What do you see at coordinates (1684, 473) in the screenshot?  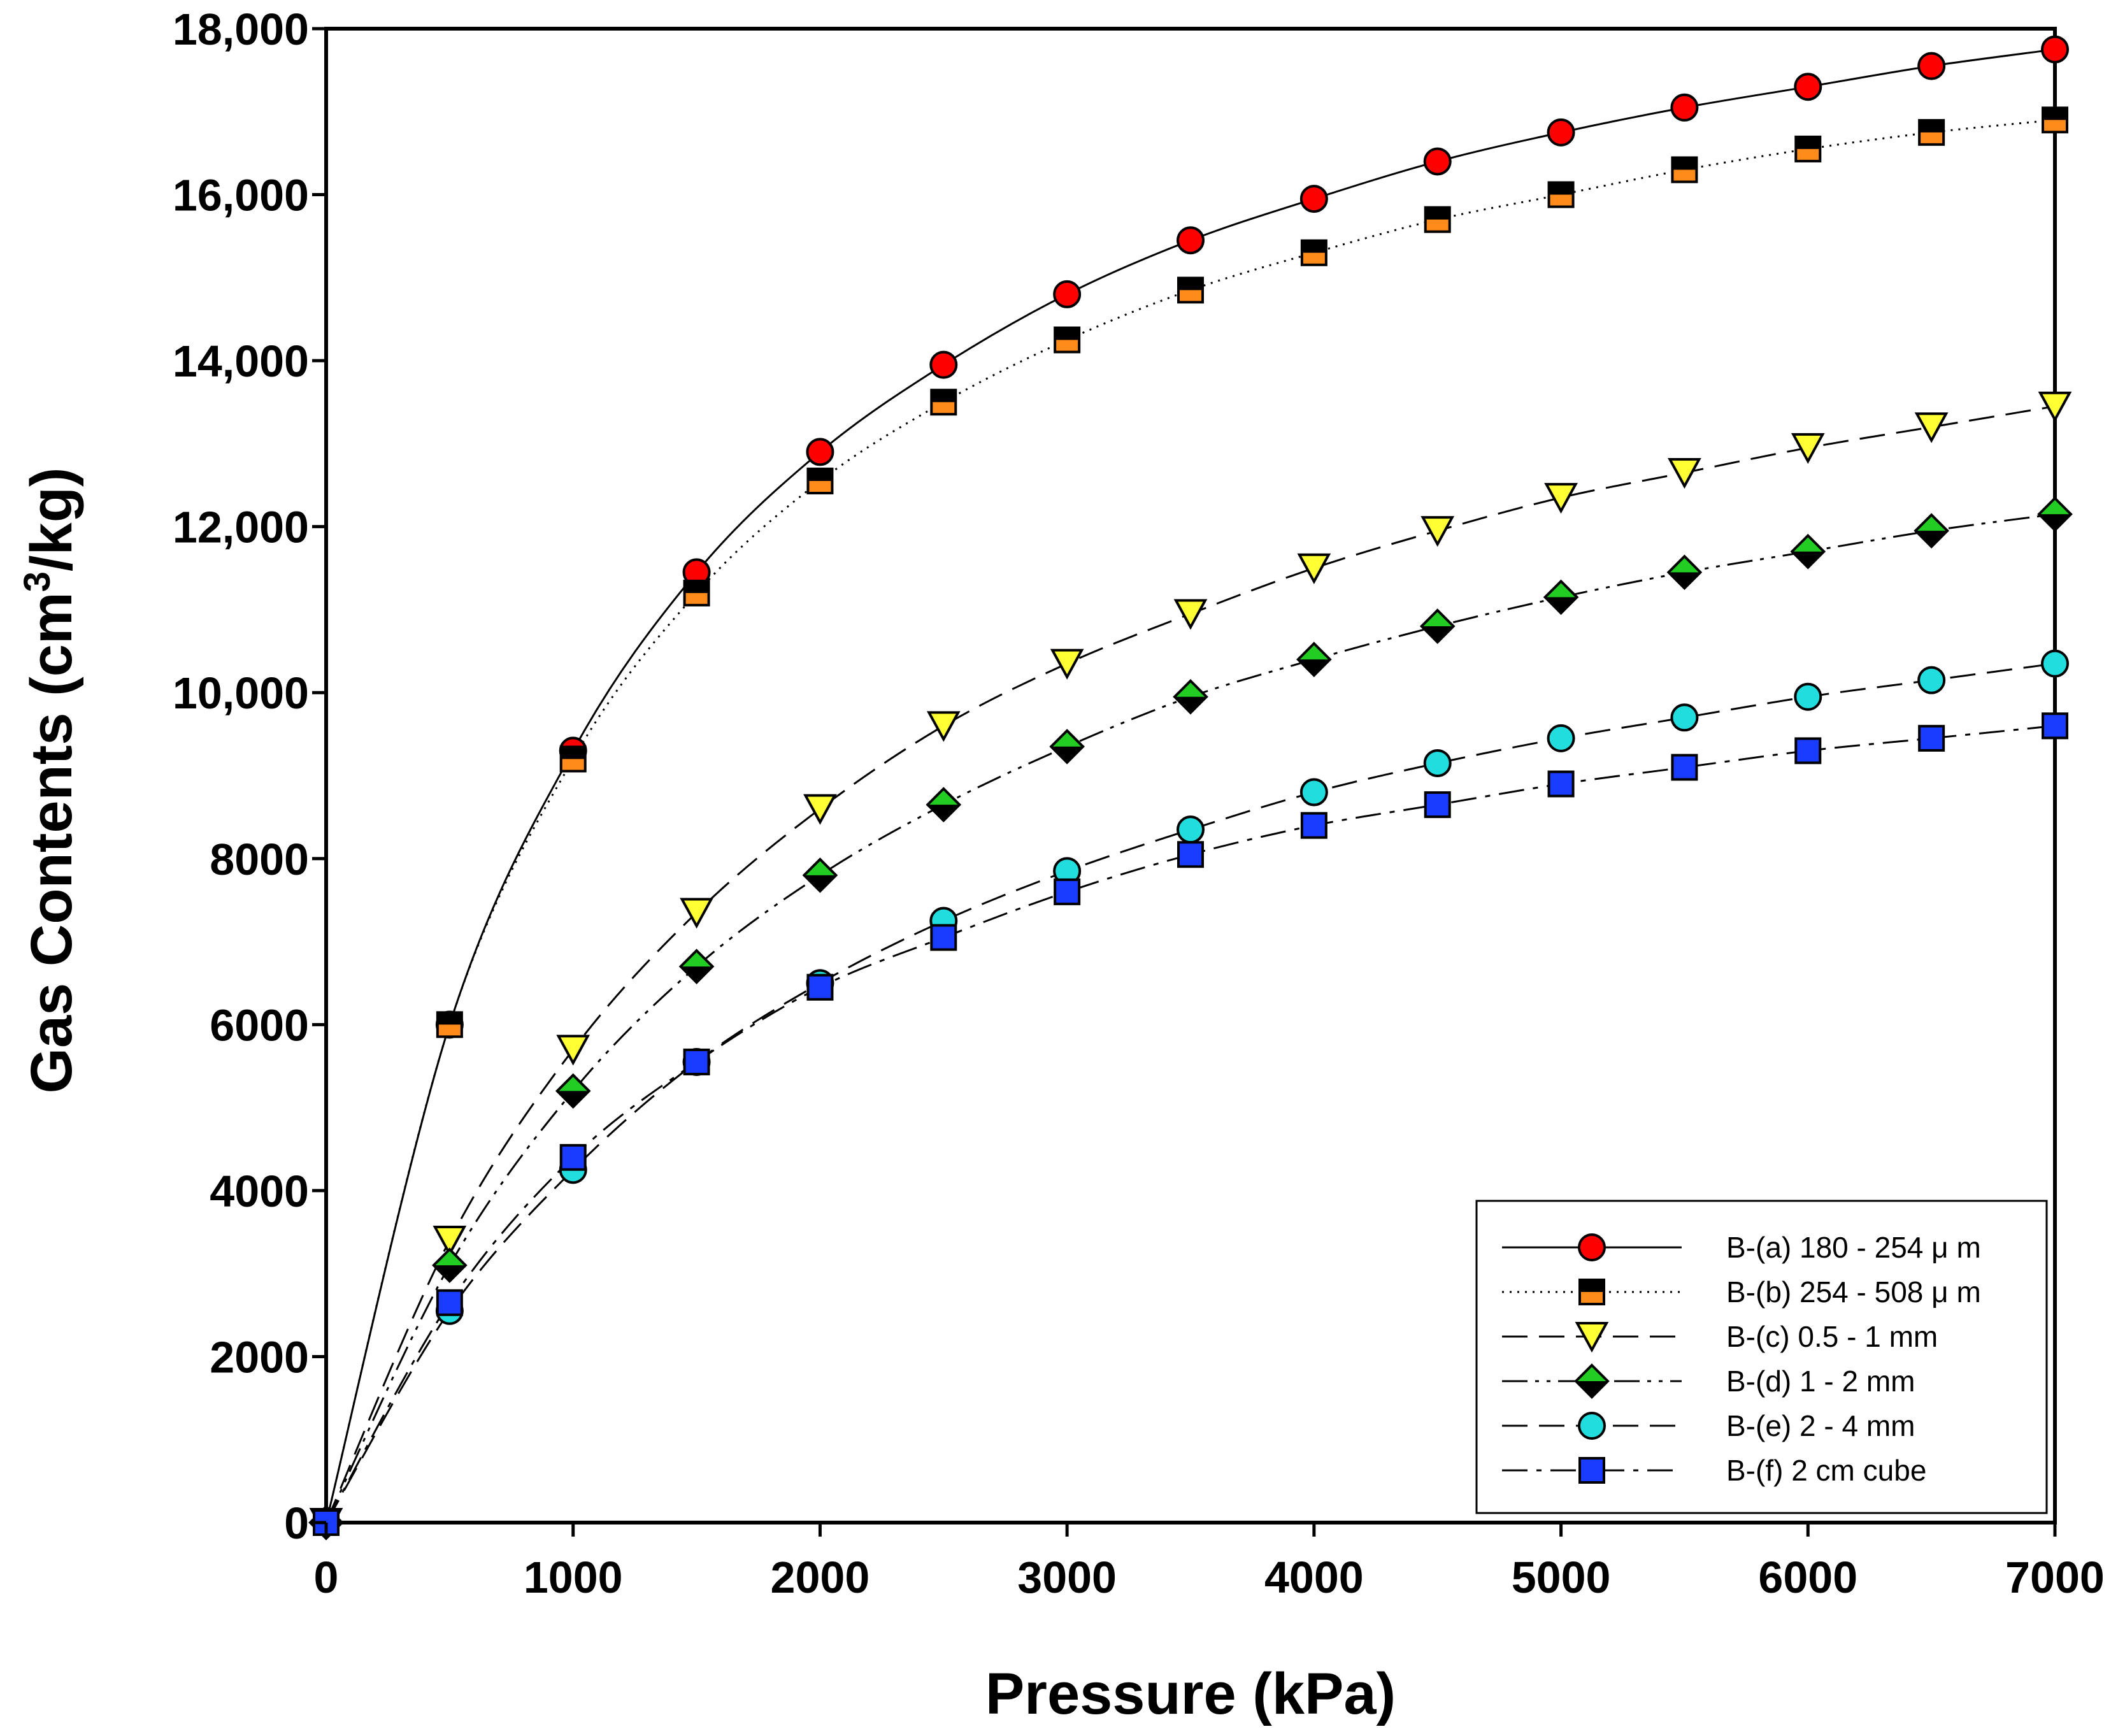 I see `series-3-point-12-shape` at bounding box center [1684, 473].